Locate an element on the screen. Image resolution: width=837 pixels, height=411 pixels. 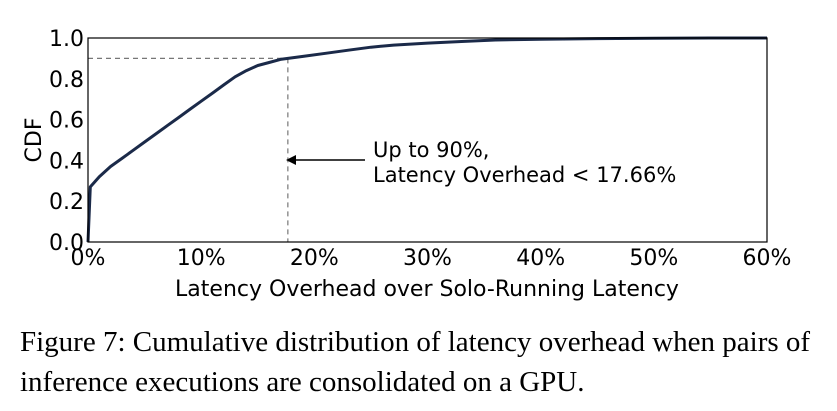
x-tick-label: 40% is located at coordinates (540, 258).